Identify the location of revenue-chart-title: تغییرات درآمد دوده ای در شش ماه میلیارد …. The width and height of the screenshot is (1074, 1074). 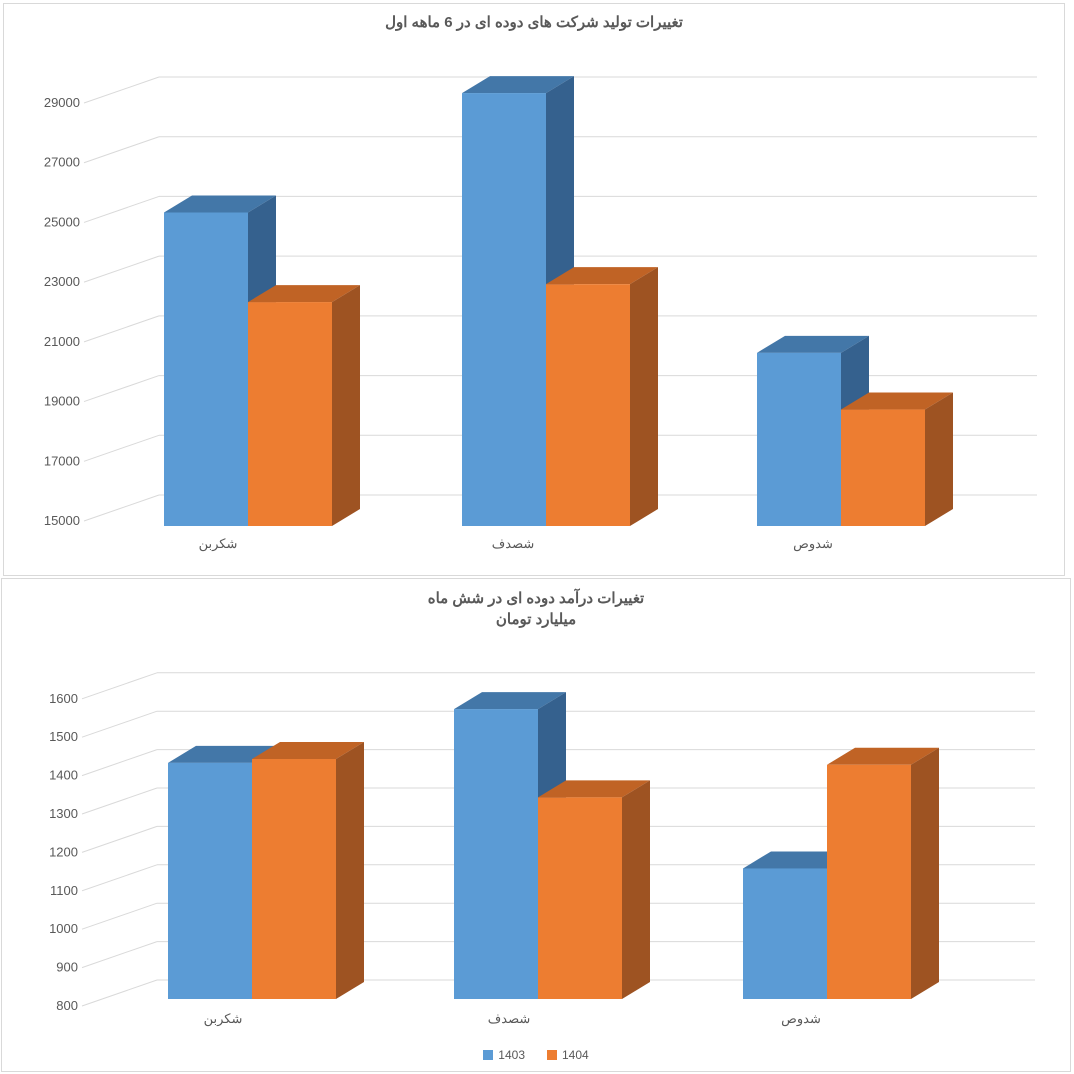
(536, 609).